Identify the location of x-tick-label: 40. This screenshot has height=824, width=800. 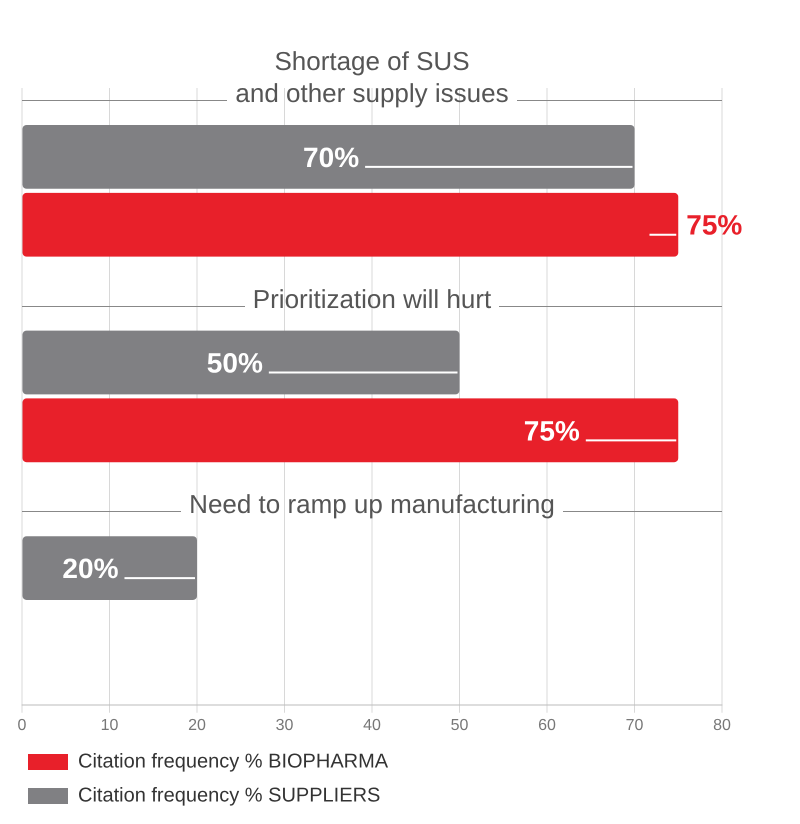
(372, 725).